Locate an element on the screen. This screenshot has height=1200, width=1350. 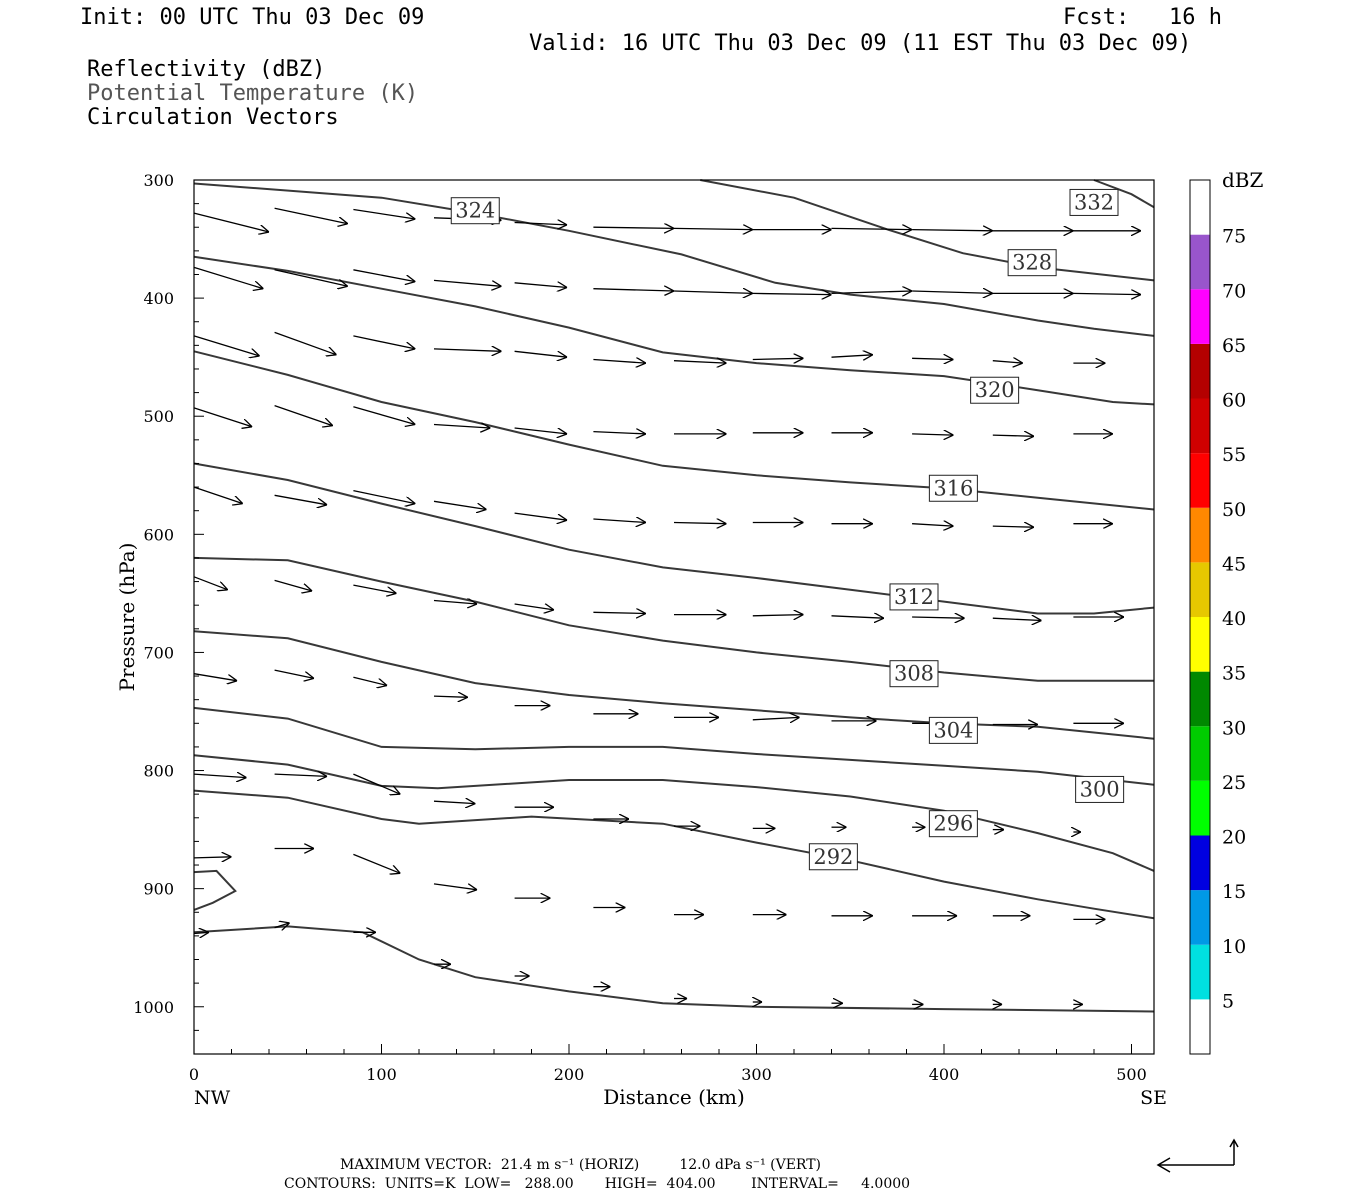
contour-label: 324 is located at coordinates (475, 211).